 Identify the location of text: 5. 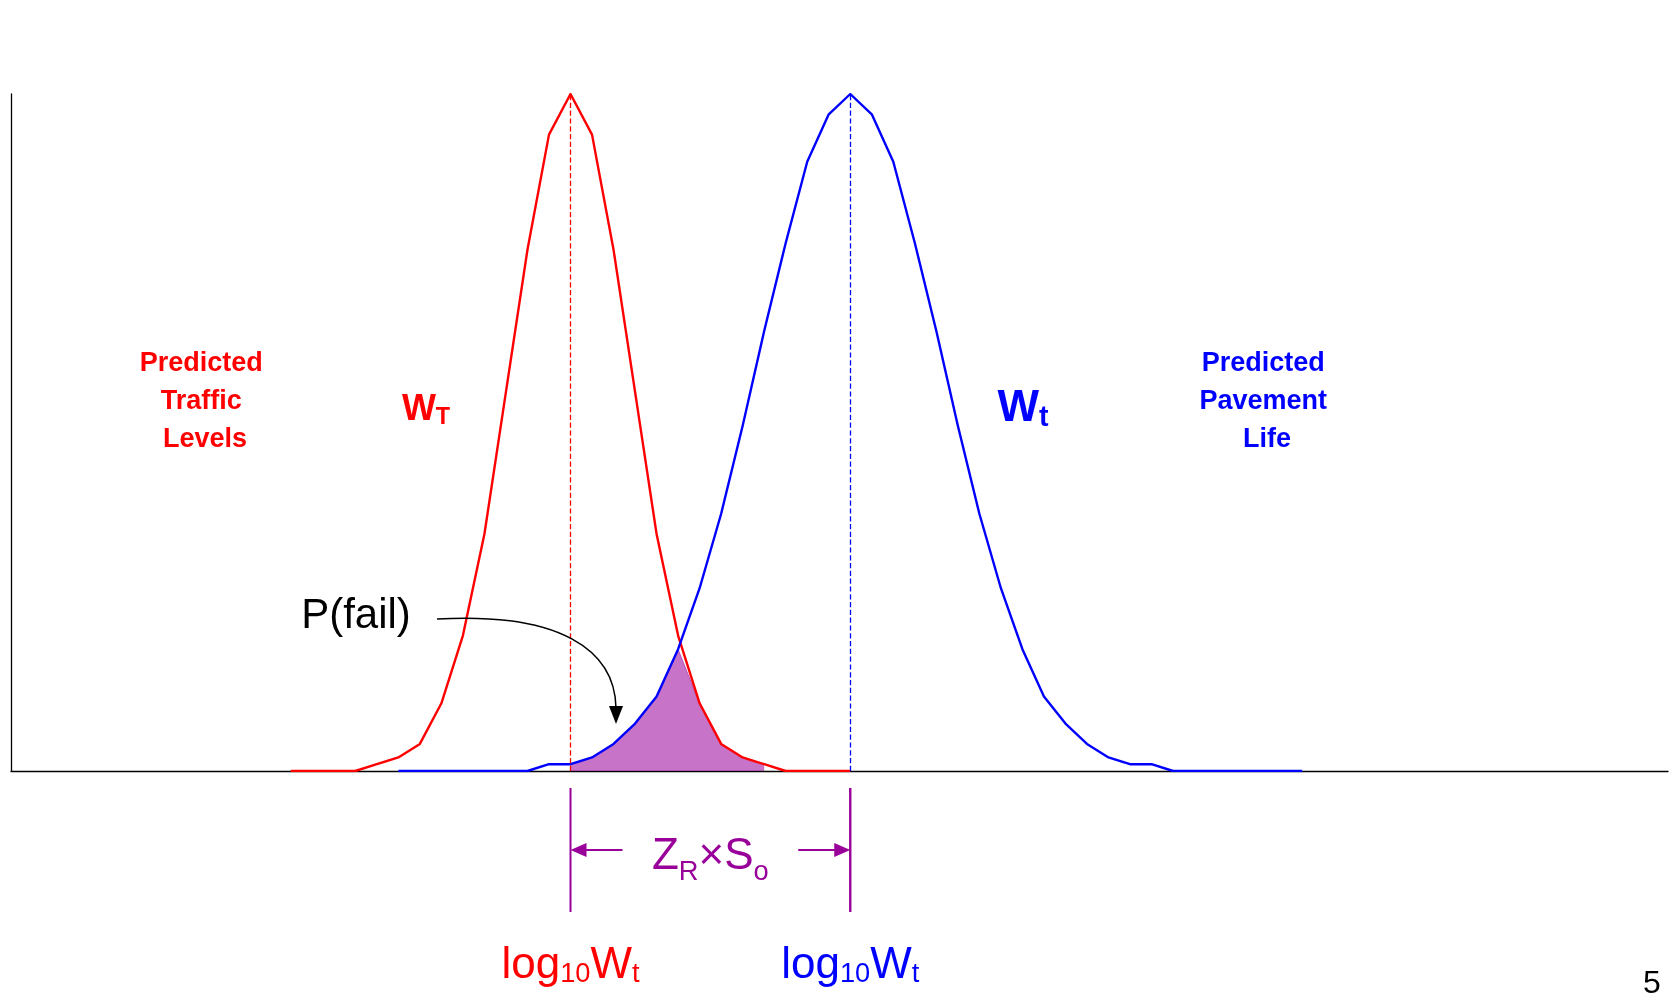
(1652, 982).